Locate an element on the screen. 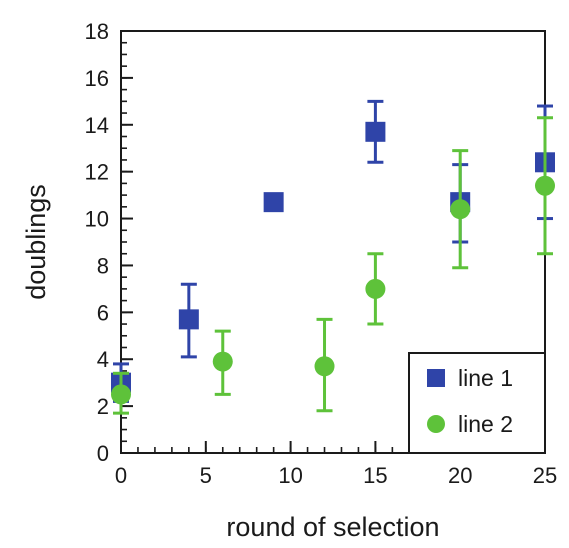  y-tick-label: 18 is located at coordinates (97, 31).